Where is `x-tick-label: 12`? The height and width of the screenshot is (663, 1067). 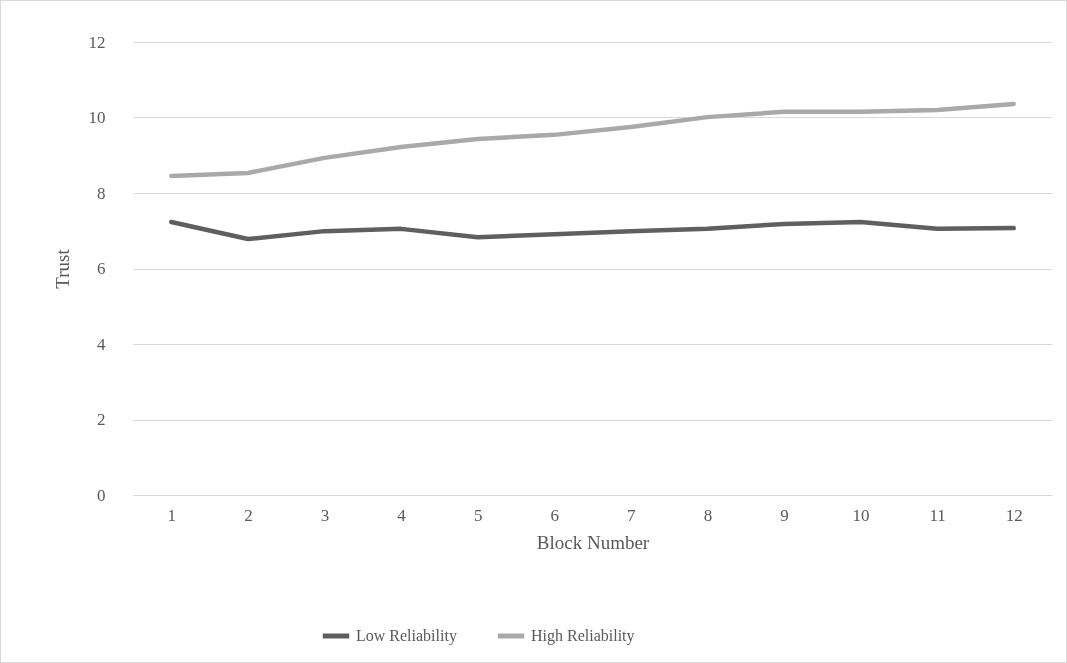
x-tick-label: 12 is located at coordinates (1014, 515).